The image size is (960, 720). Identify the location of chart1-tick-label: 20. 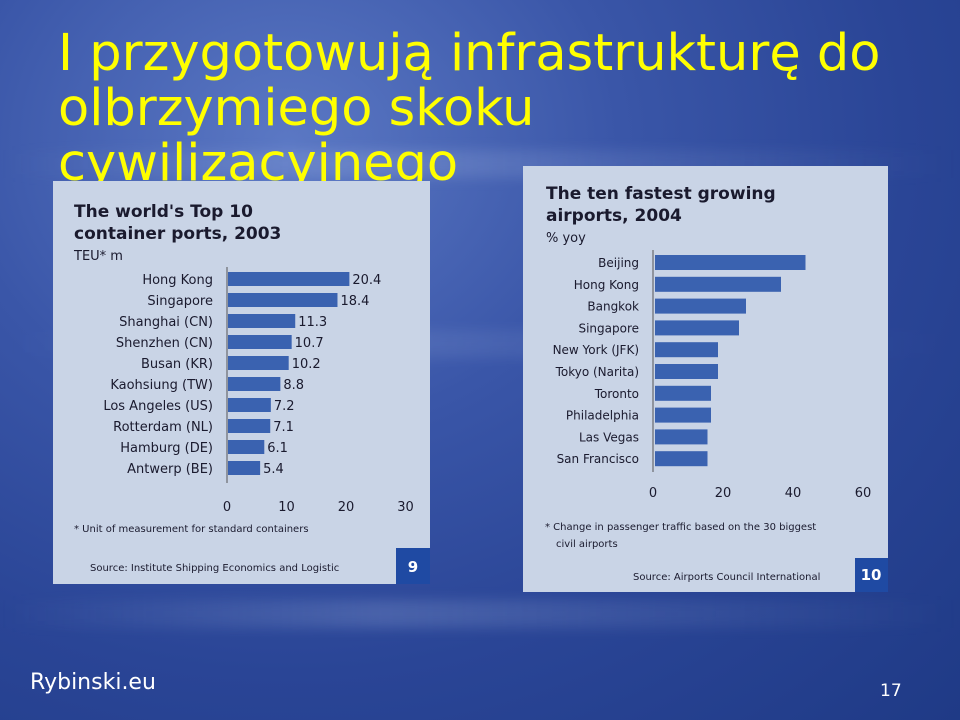
(346, 507).